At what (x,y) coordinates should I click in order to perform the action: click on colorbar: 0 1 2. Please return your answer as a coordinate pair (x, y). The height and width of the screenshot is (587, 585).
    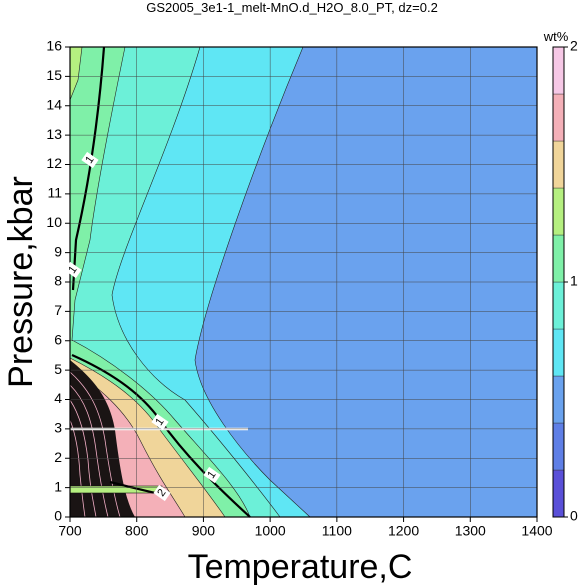
    Looking at the image, I should click on (565, 281).